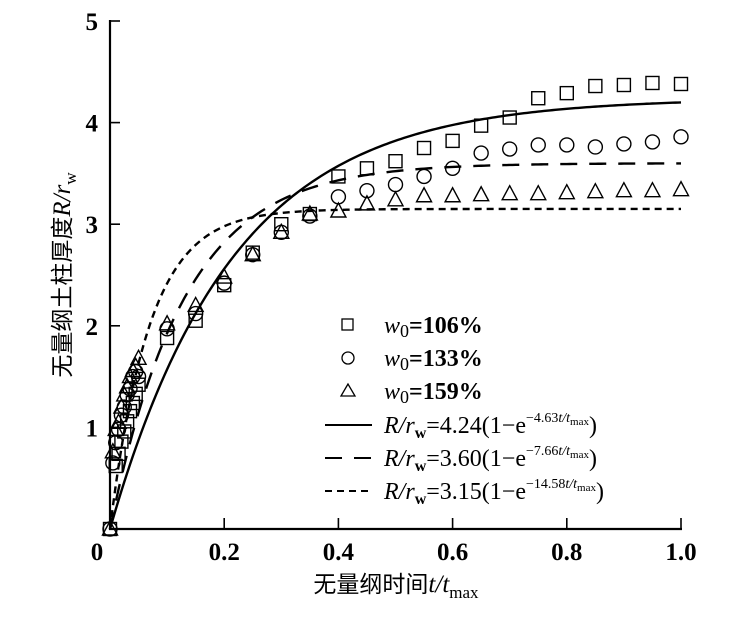 This screenshot has height=617, width=732. What do you see at coordinates (566, 552) in the screenshot?
I see `x-tick-label: 0.8` at bounding box center [566, 552].